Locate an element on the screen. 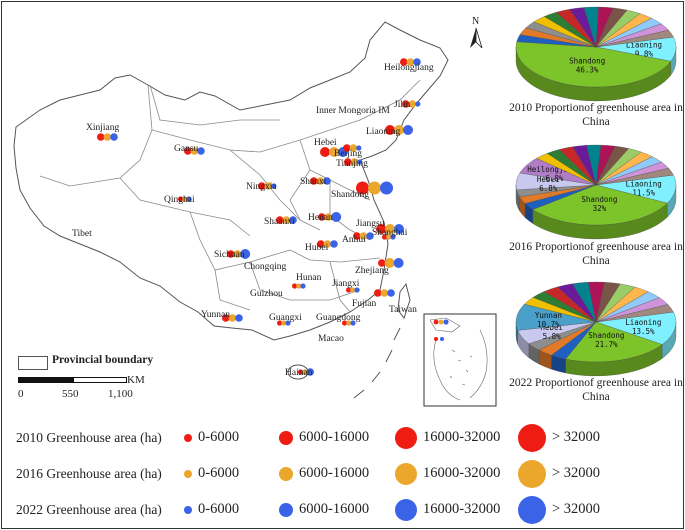 The width and height of the screenshot is (685, 530). inset-islands is located at coordinates (458, 359).